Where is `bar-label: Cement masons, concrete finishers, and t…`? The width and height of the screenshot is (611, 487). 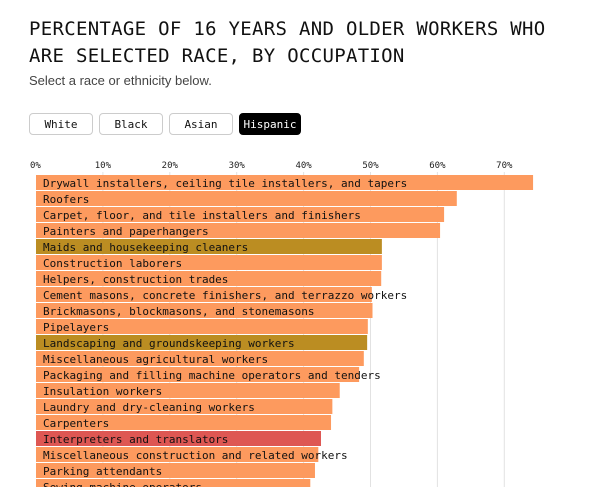
bar-label: Cement masons, concrete finishers, and t… is located at coordinates (225, 295).